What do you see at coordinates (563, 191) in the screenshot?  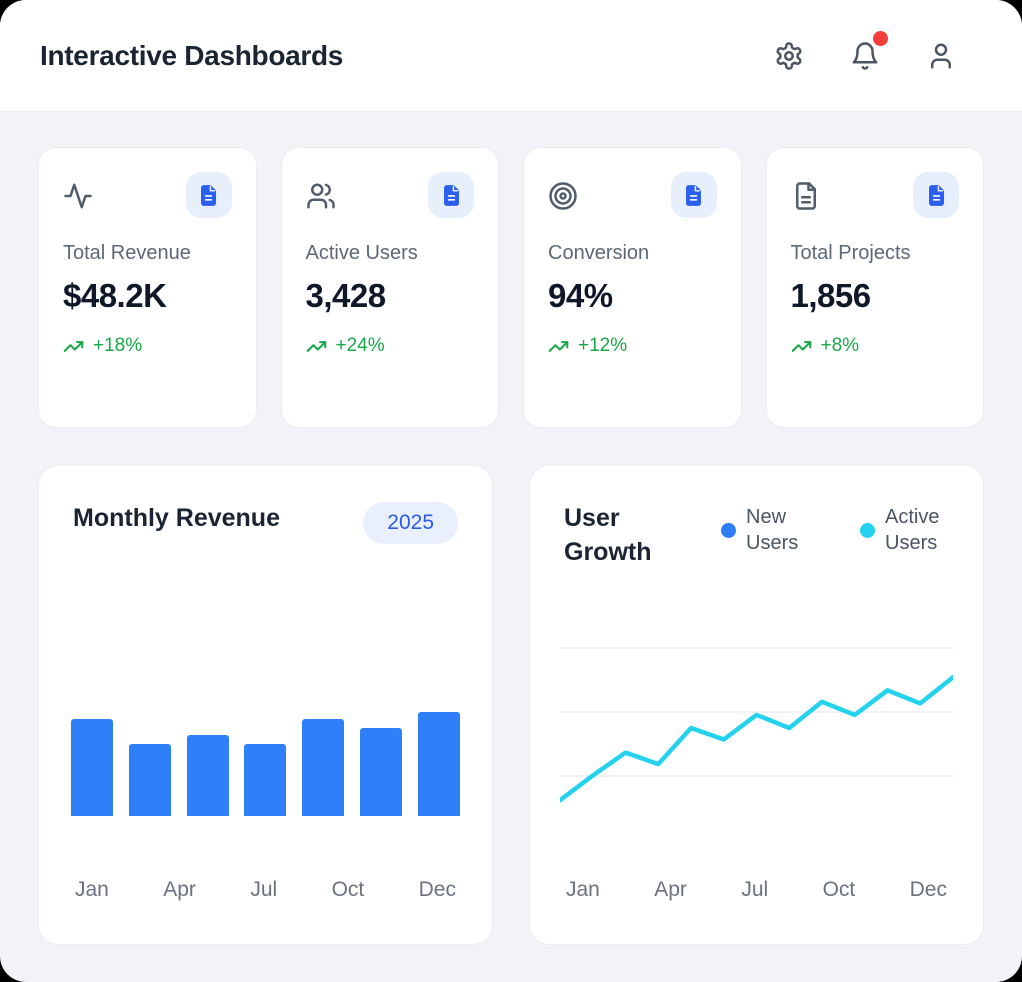 I see `target-icon` at bounding box center [563, 191].